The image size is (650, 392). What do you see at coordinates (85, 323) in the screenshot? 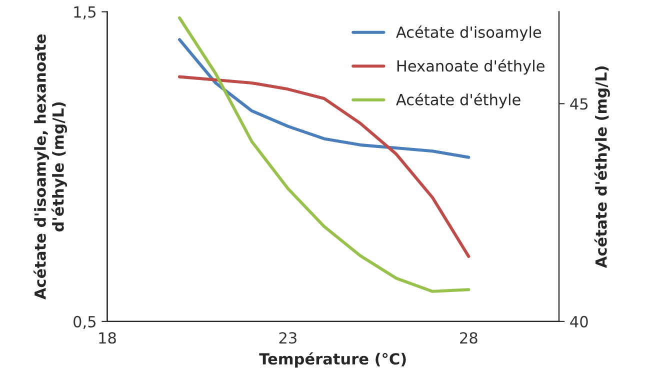
I see `y-tick-label: 0,5` at bounding box center [85, 323].